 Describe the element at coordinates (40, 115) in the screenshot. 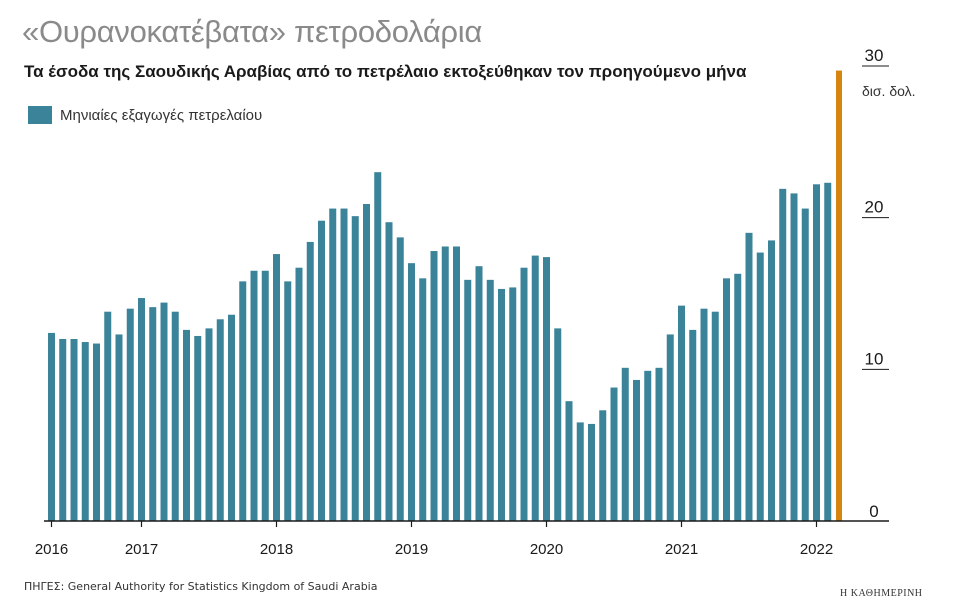

I see `legend-swatch` at that location.